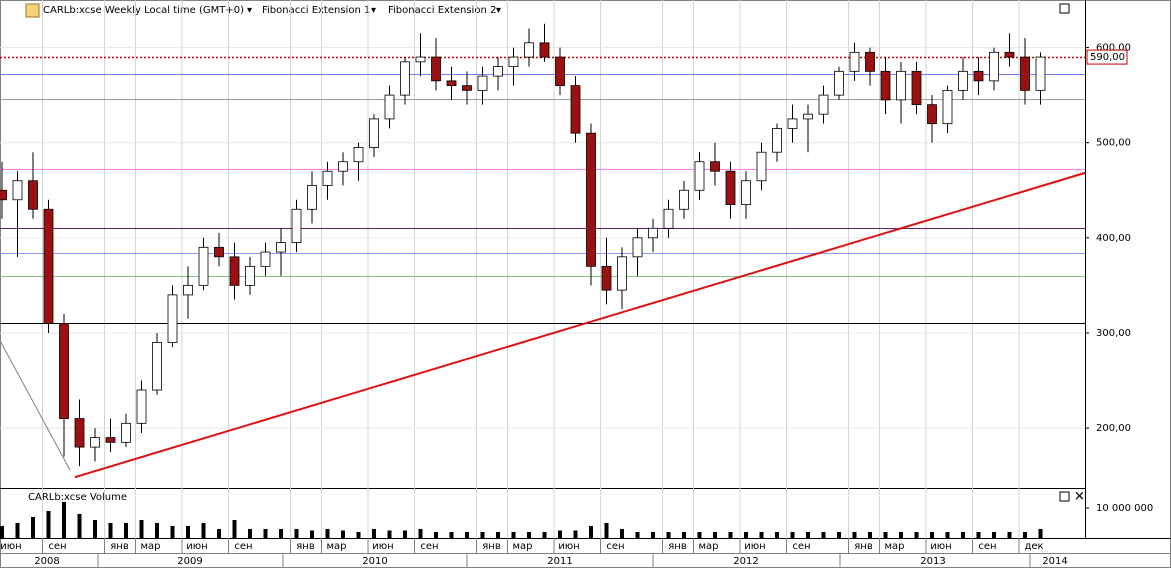 The height and width of the screenshot is (568, 1171). I want to click on symbol-label: CARLb:xcse Weekly Local time (GMT+0), so click(143, 10).